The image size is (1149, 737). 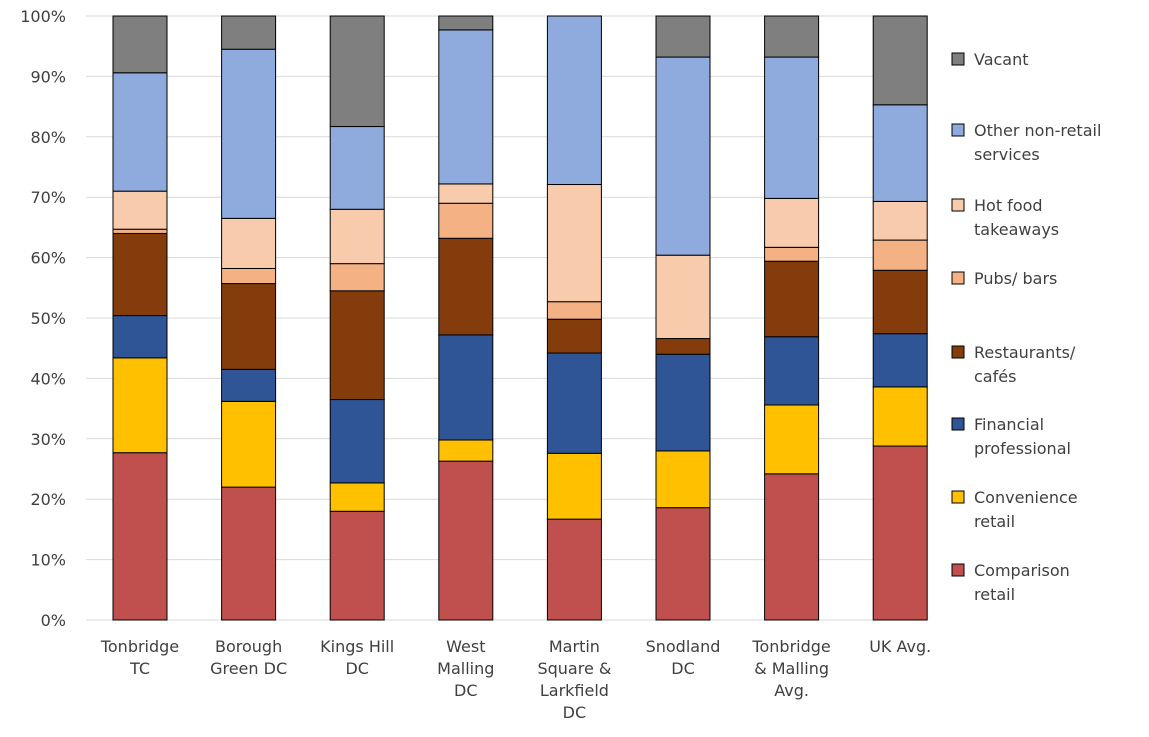 What do you see at coordinates (48, 560) in the screenshot?
I see `y-tick-label: 10%` at bounding box center [48, 560].